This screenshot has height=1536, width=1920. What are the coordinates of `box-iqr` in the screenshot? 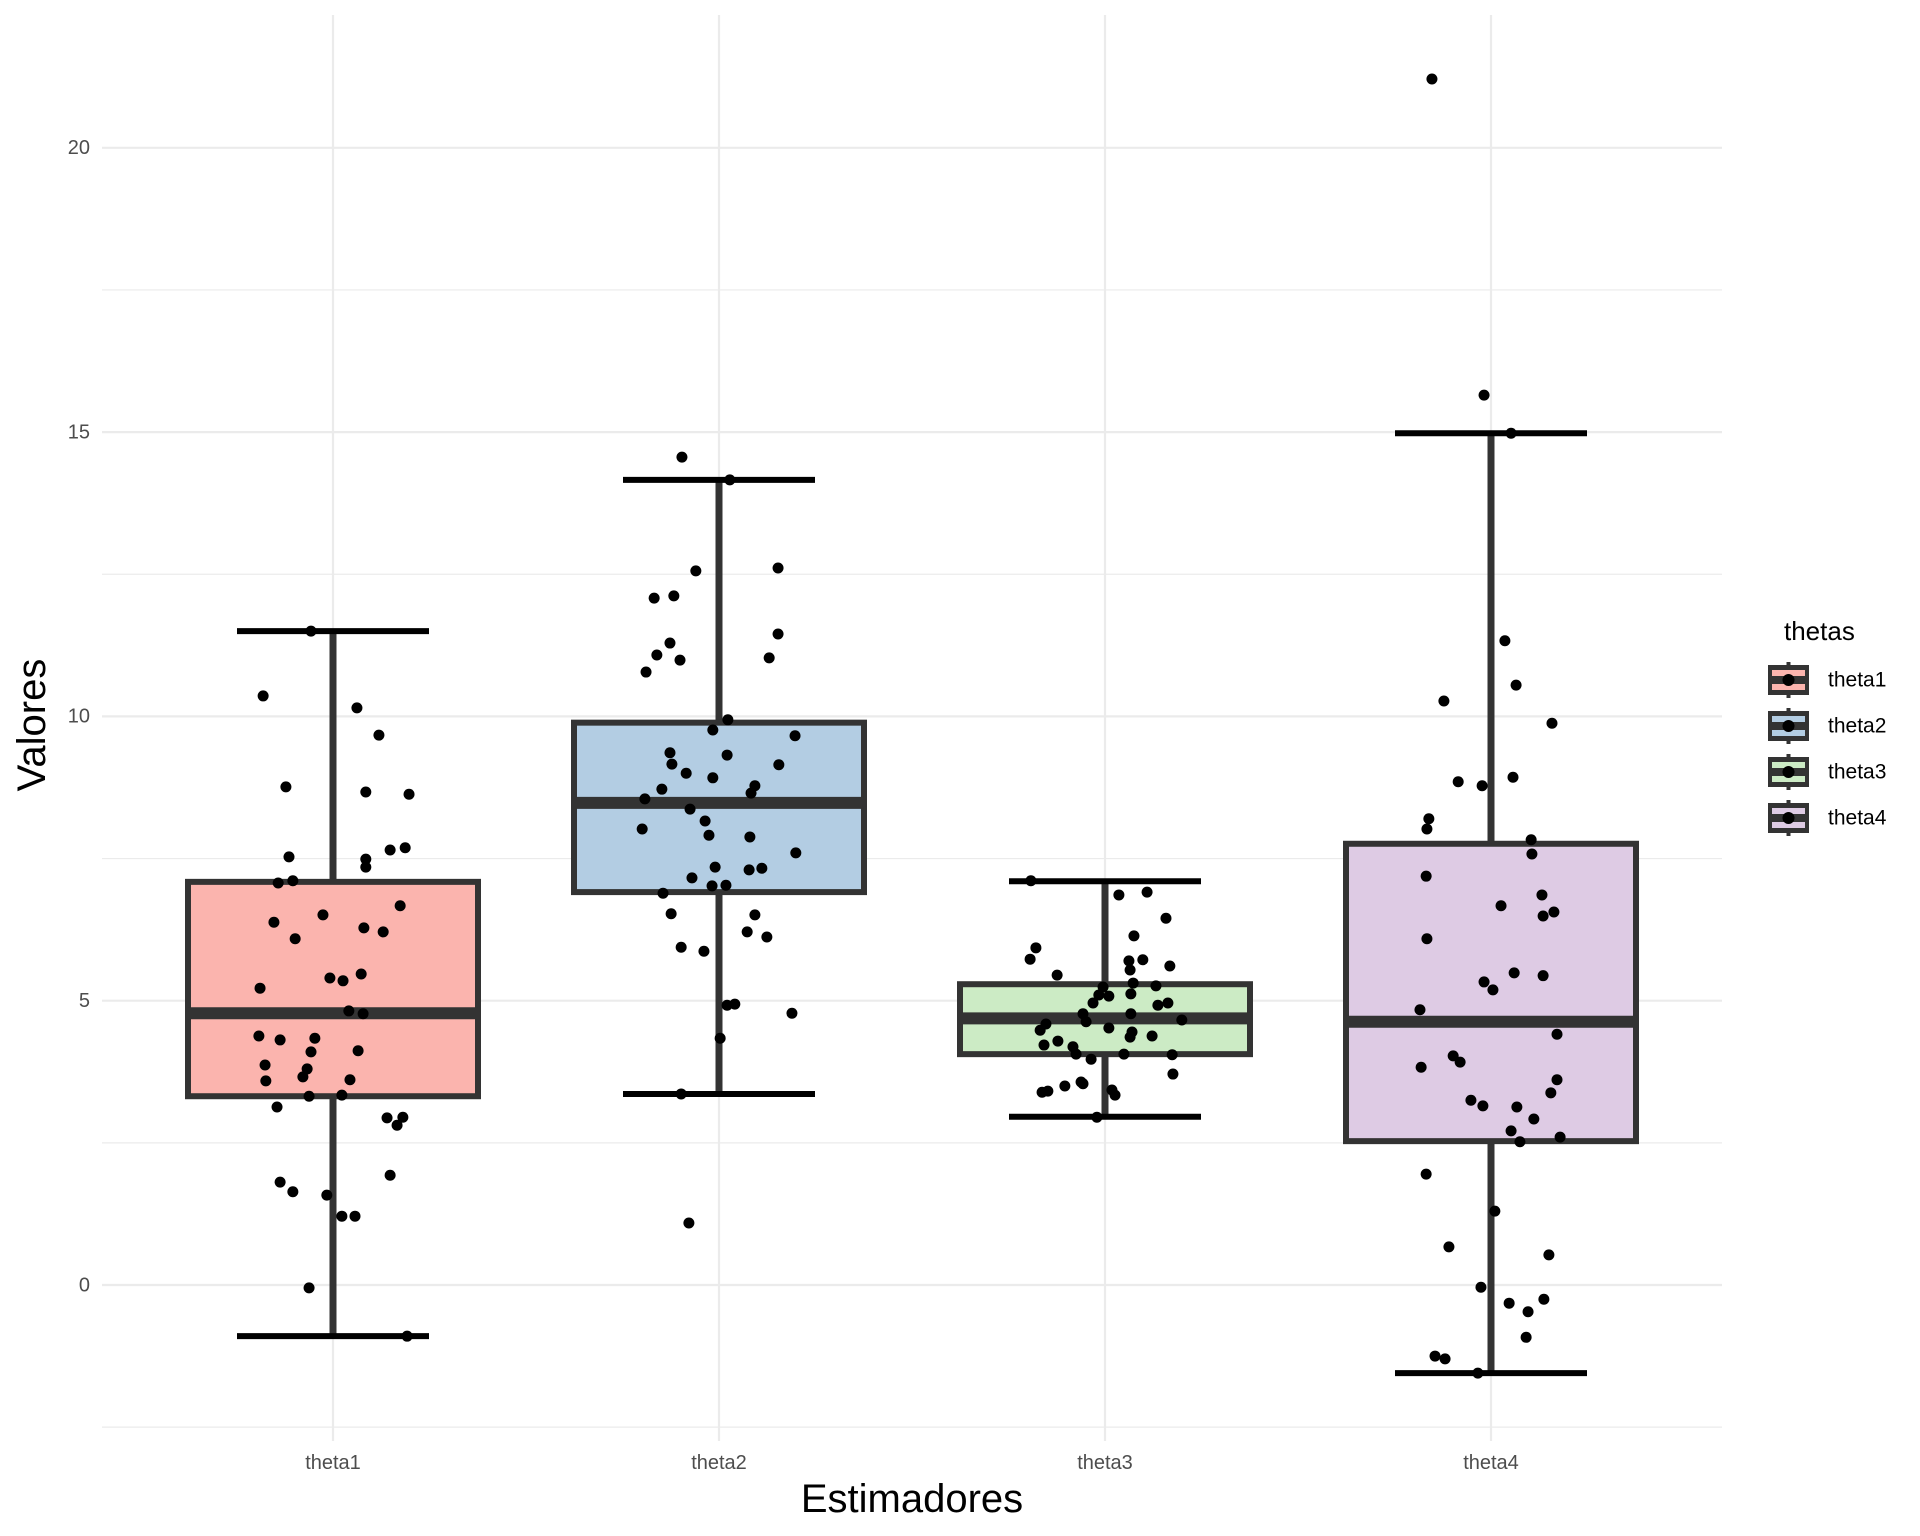 It's located at (333, 989).